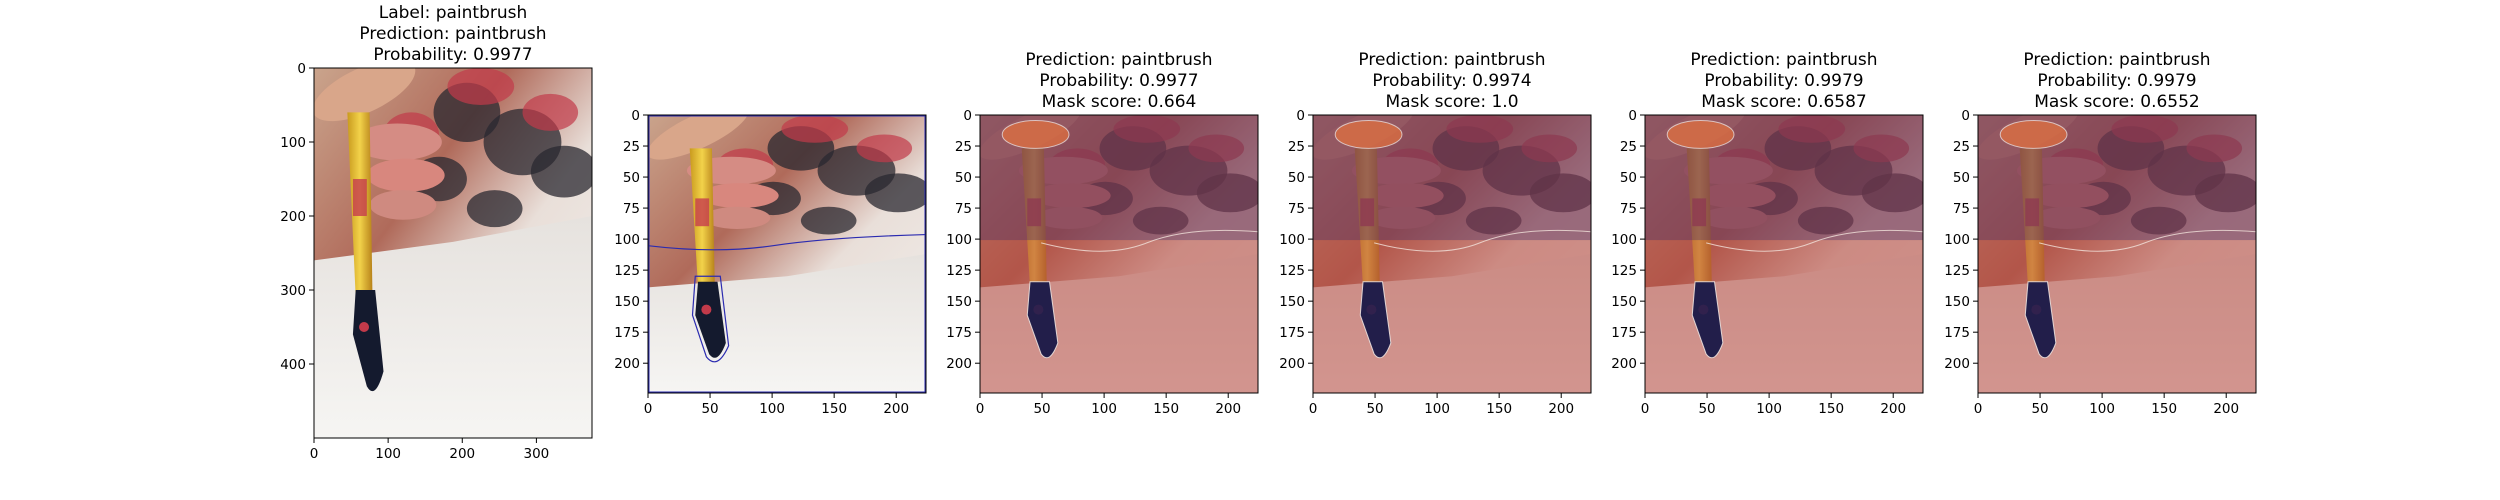 The height and width of the screenshot is (500, 2500). Describe the element at coordinates (293, 365) in the screenshot. I see `y-tick-label: 400` at that location.